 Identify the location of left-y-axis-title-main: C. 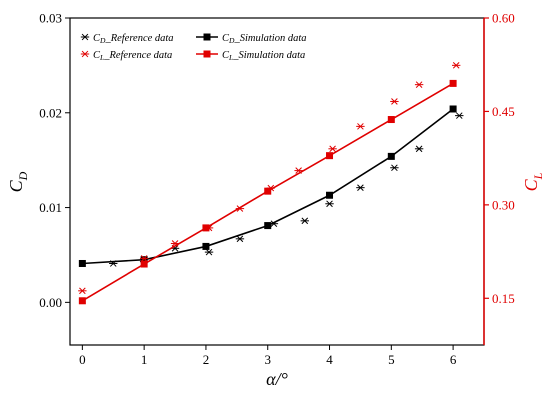
(16, 185).